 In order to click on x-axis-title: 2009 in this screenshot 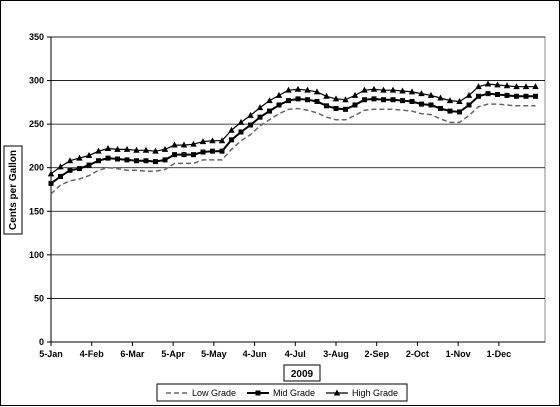, I will do `click(302, 374)`.